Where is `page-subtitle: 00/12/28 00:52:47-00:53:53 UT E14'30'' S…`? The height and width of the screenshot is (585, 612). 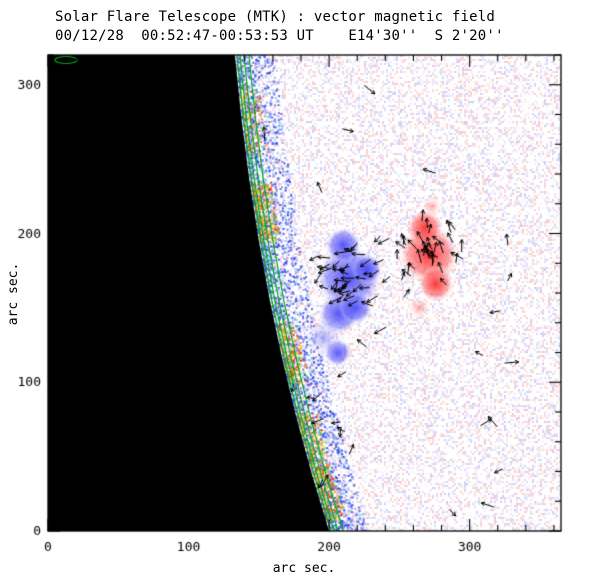
page-subtitle: 00/12/28 00:52:47-00:53:53 UT E14'30'' S… is located at coordinates (279, 36).